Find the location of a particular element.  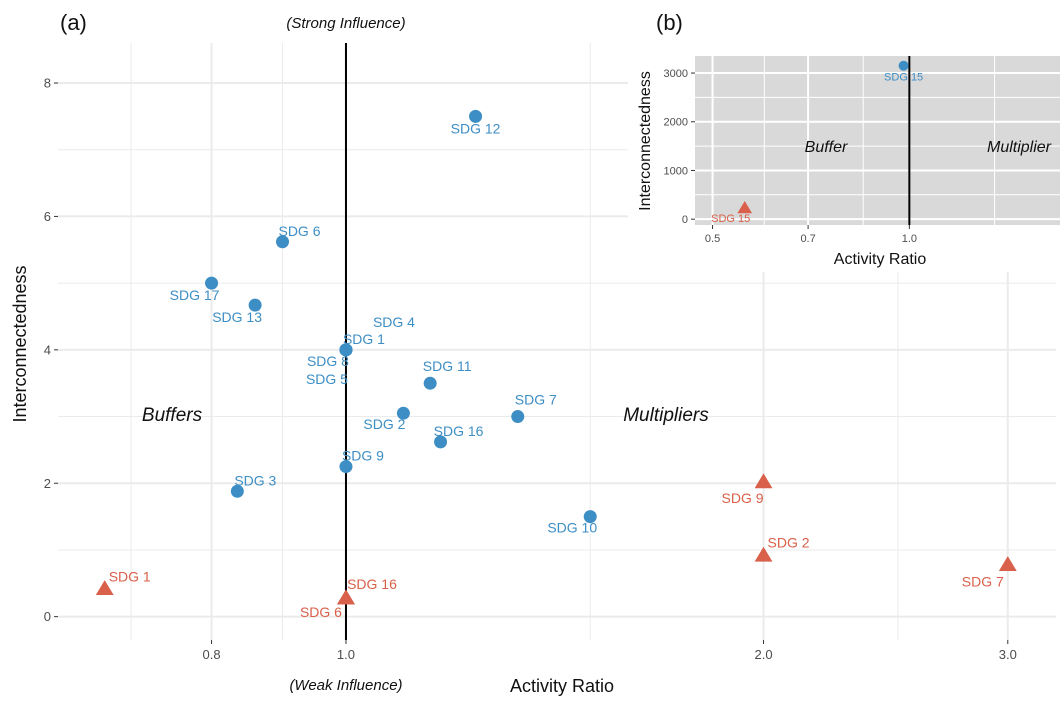

y-tick-label: 3000 is located at coordinates (676, 74).